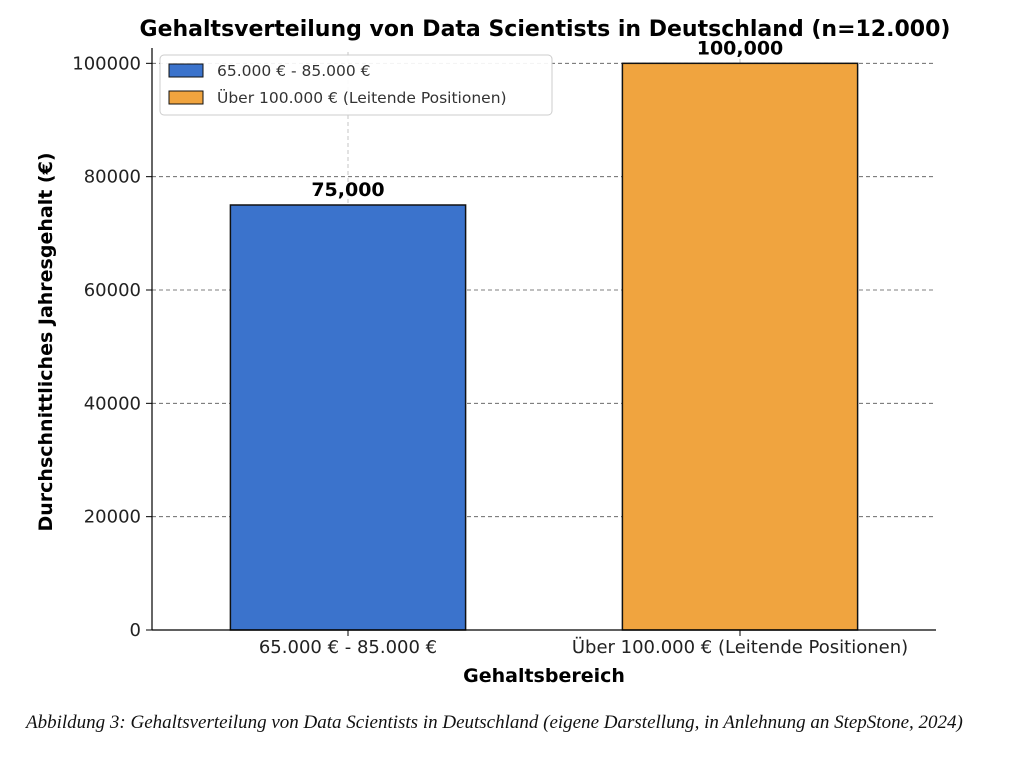  I want to click on y-tick-label: 80000, so click(112, 177).